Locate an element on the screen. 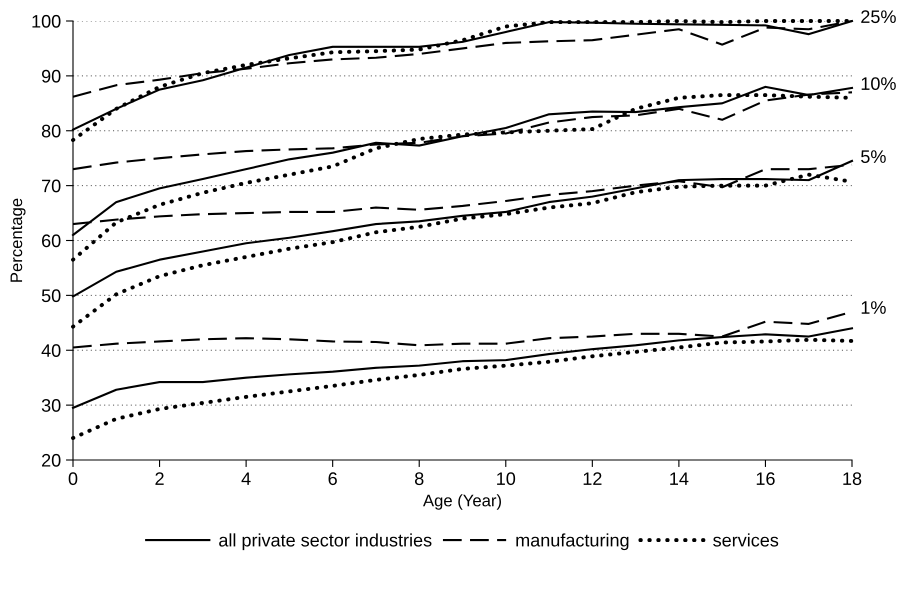  y-tick-label: 50 is located at coordinates (51, 295).